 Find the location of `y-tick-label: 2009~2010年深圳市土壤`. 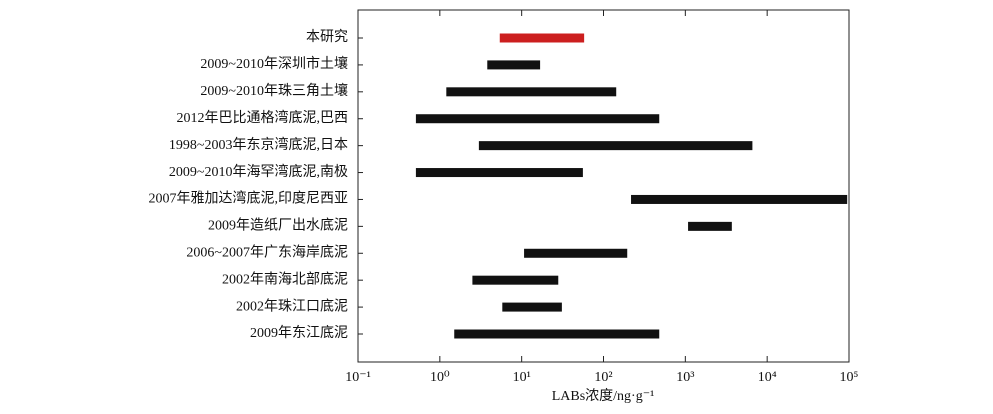

y-tick-label: 2009~2010年深圳市土壤 is located at coordinates (274, 63).